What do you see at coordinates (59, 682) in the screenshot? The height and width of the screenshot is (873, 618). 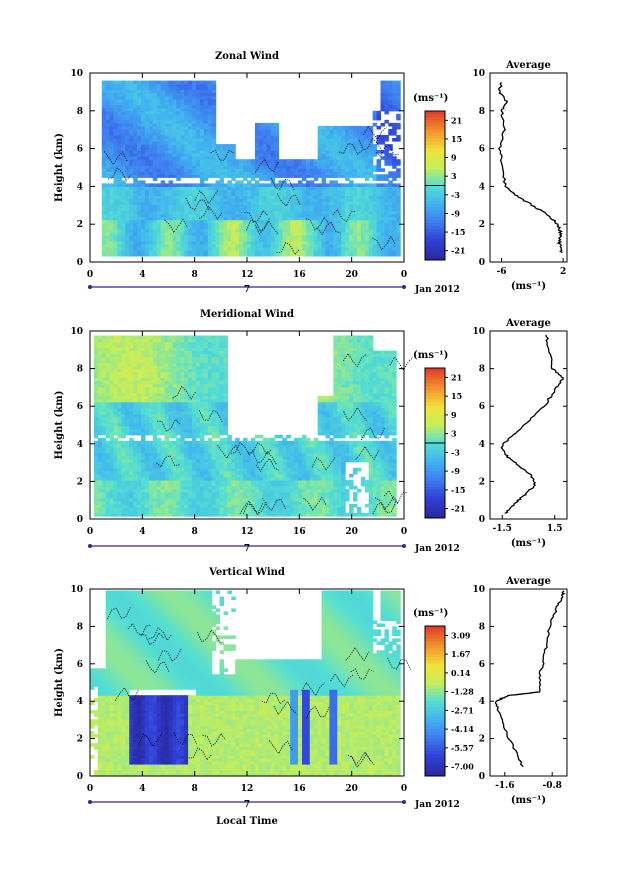 I see `y-axis-label-3: Height (km)` at bounding box center [59, 682].